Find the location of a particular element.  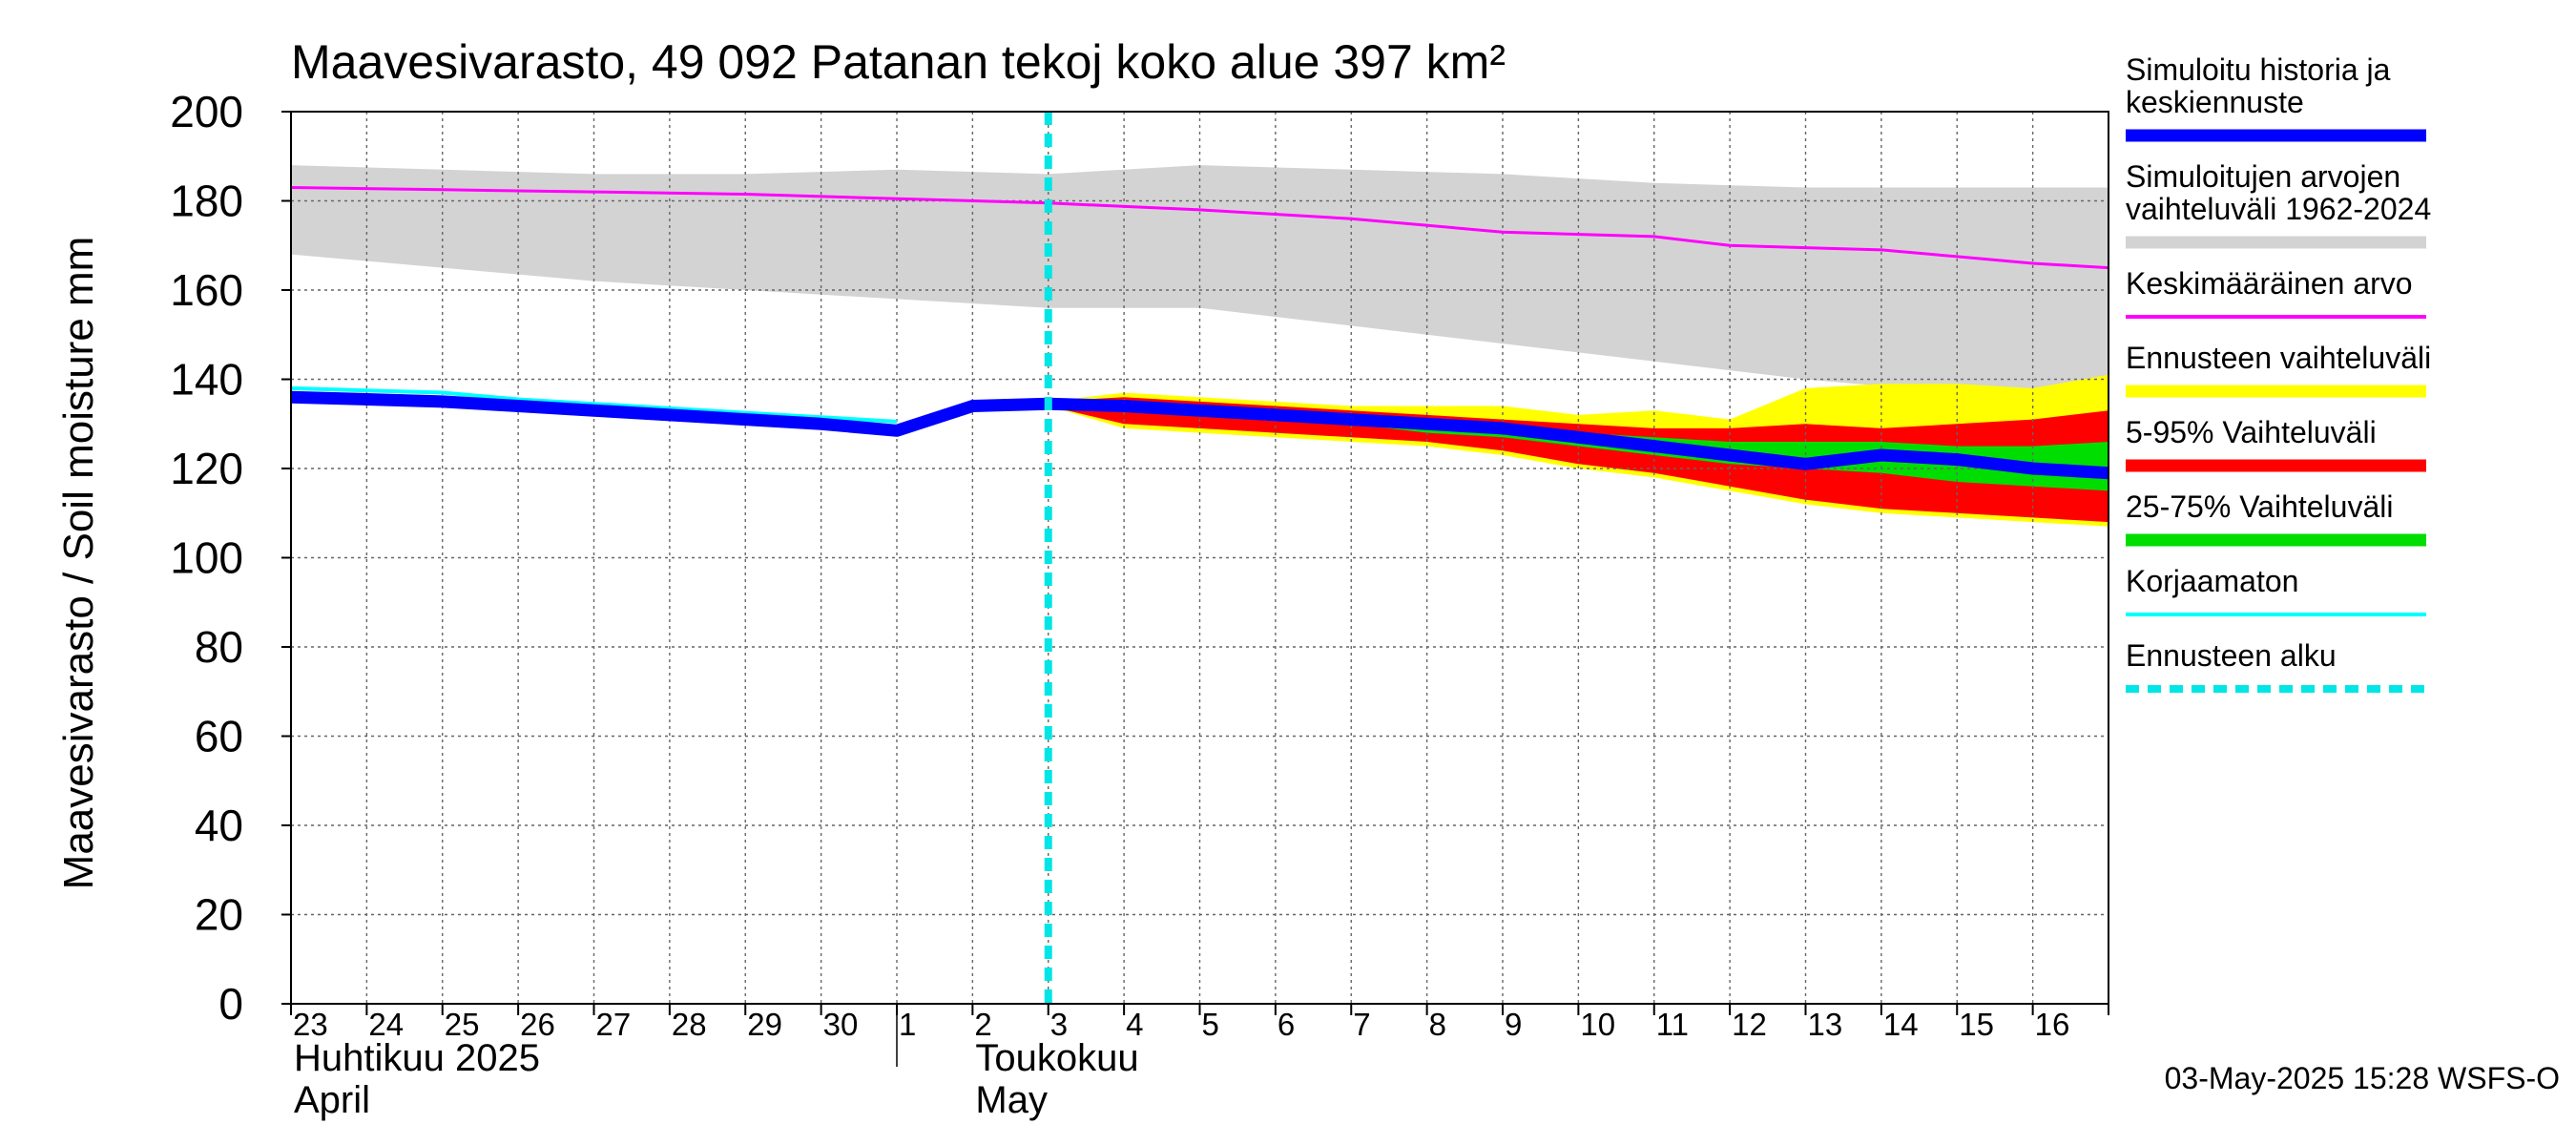

x-tick-label: 7 is located at coordinates (1361, 1025).